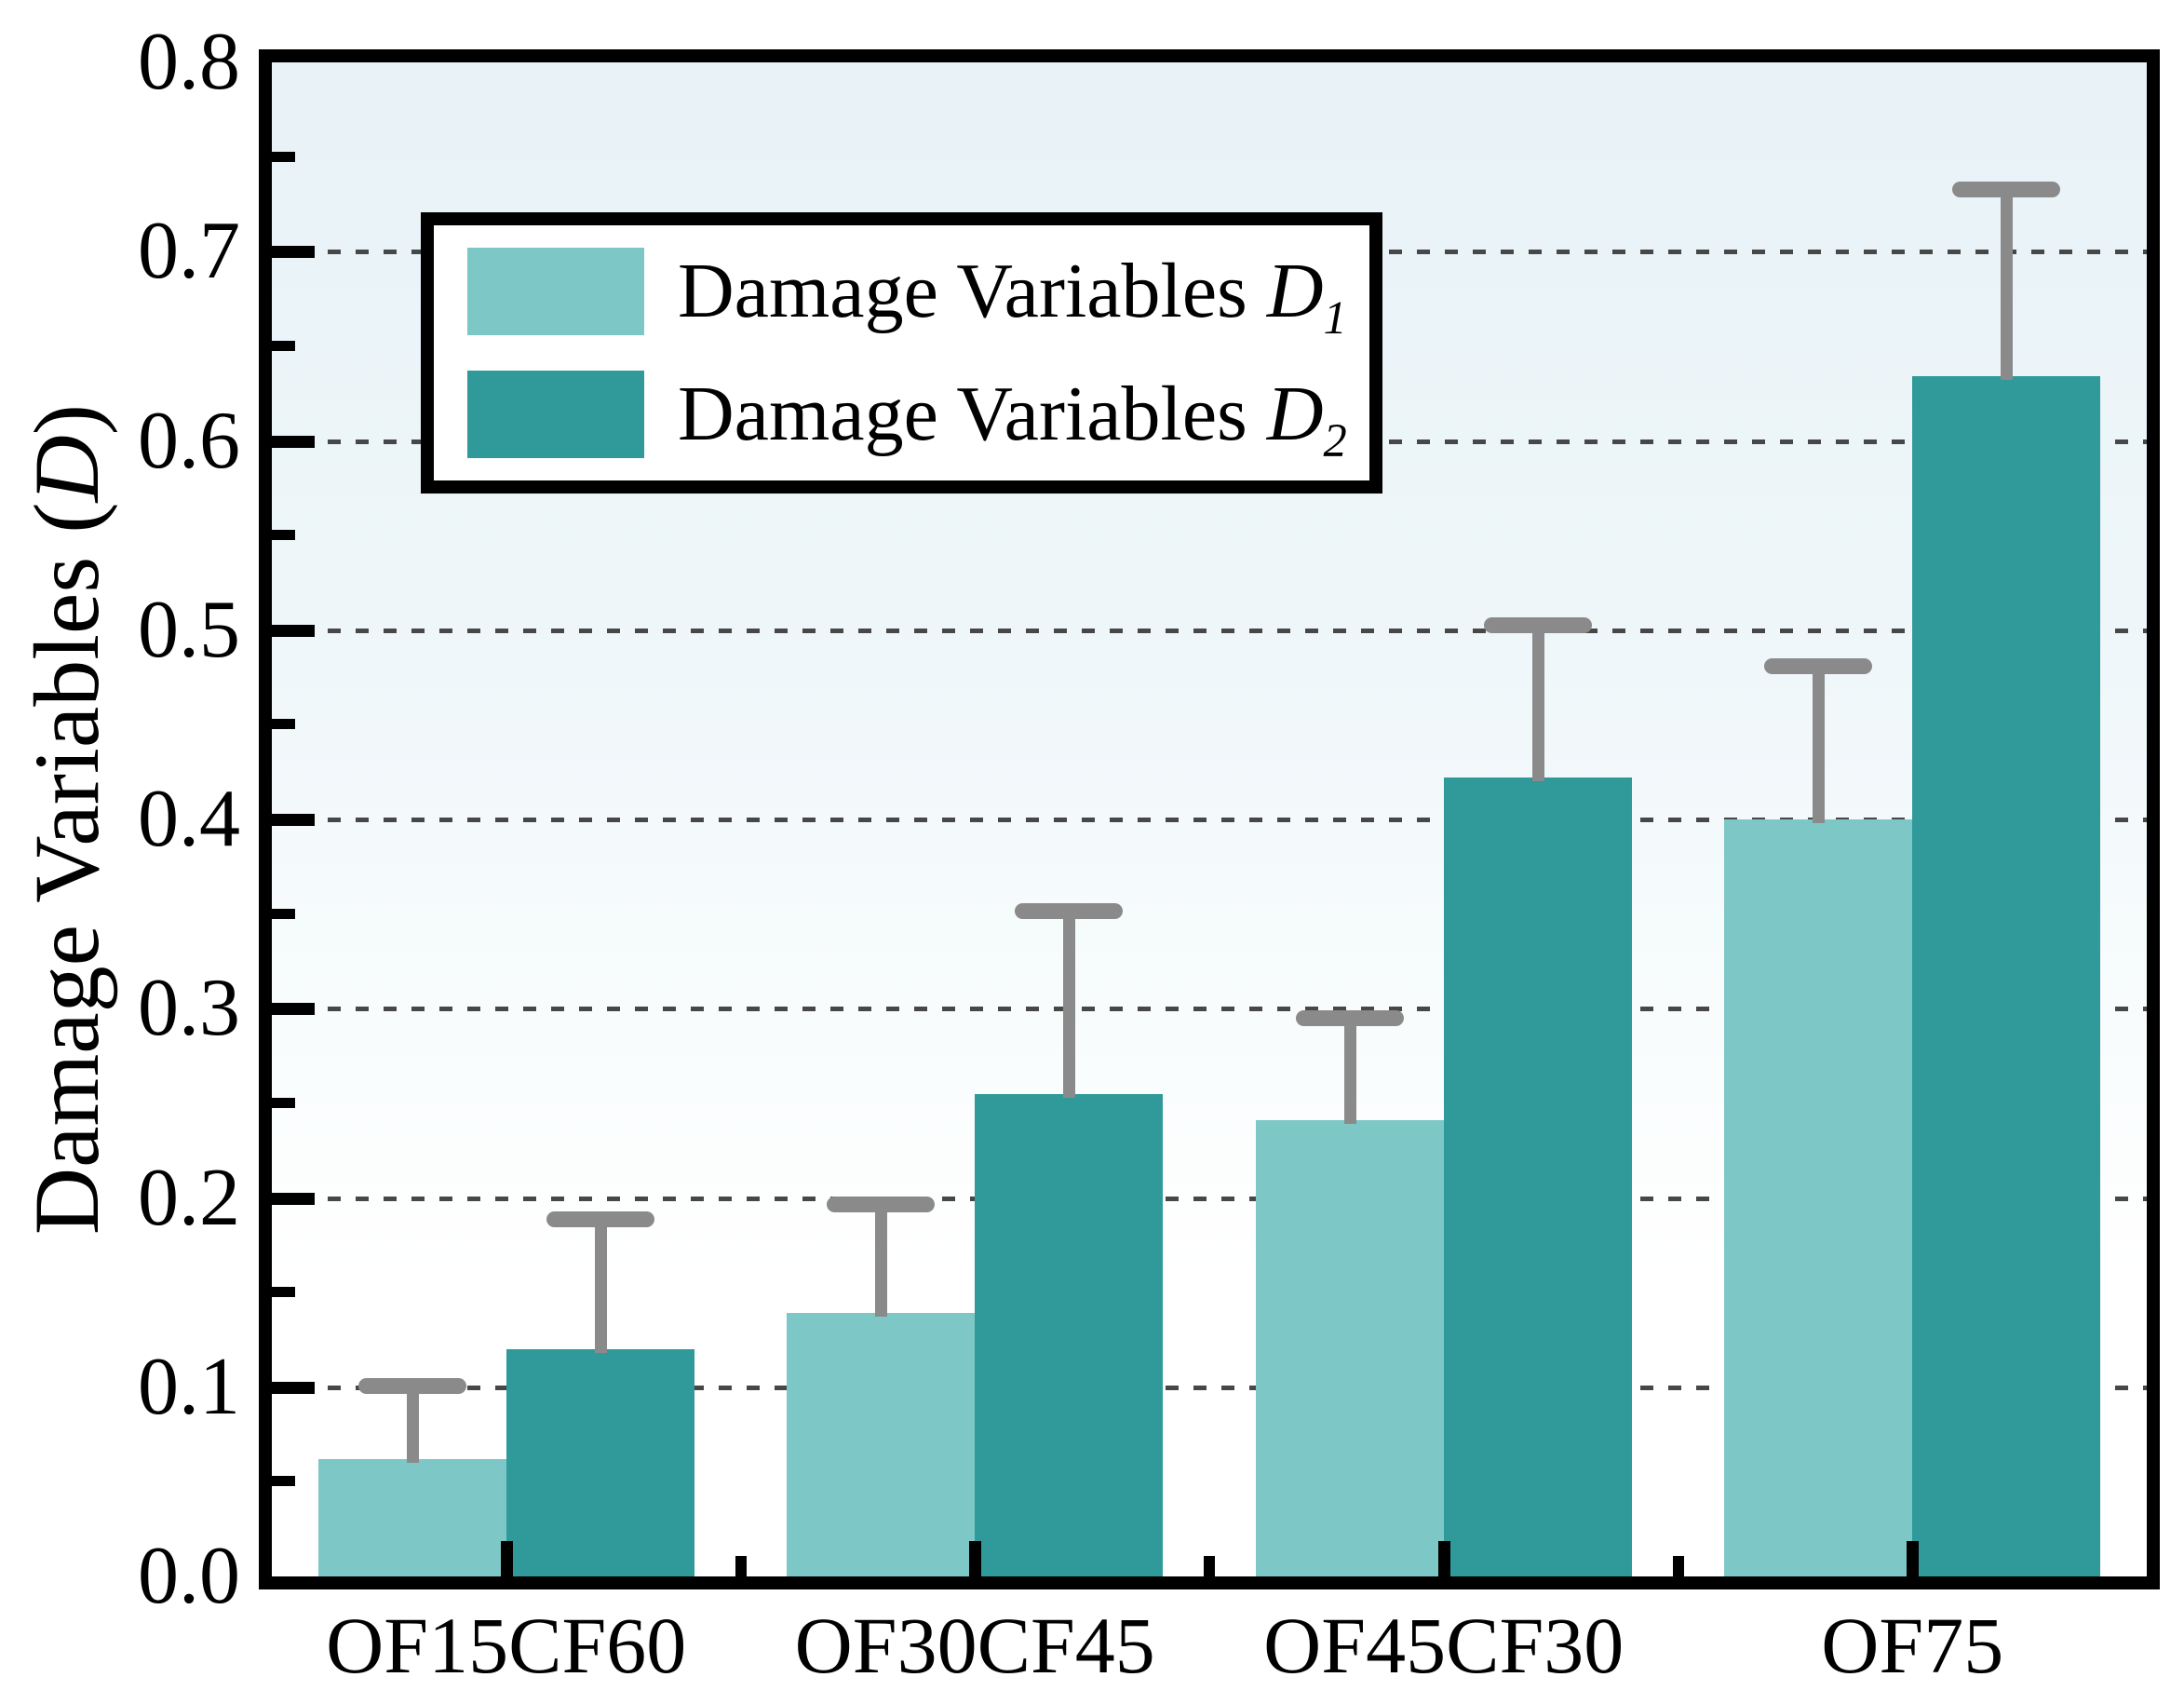 The width and height of the screenshot is (2184, 1704). I want to click on bar-d1-of30cf45, so click(881, 1444).